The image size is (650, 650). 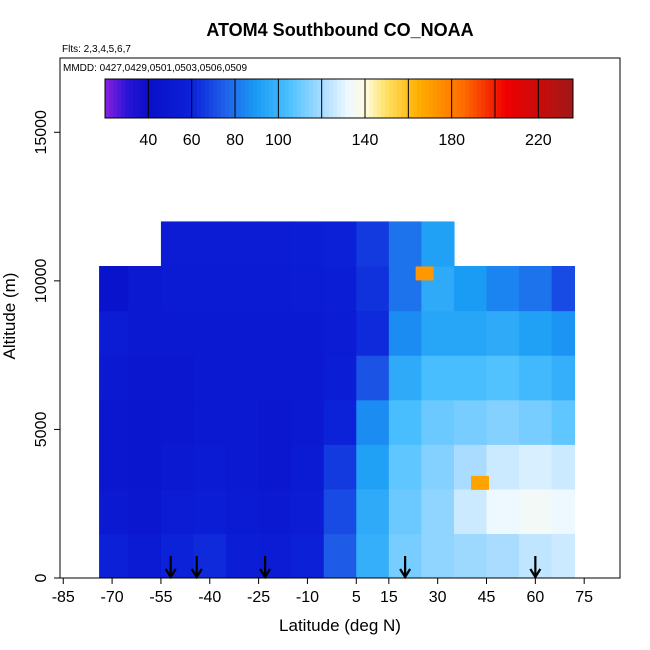 What do you see at coordinates (584, 597) in the screenshot?
I see `x-tick-label: 75` at bounding box center [584, 597].